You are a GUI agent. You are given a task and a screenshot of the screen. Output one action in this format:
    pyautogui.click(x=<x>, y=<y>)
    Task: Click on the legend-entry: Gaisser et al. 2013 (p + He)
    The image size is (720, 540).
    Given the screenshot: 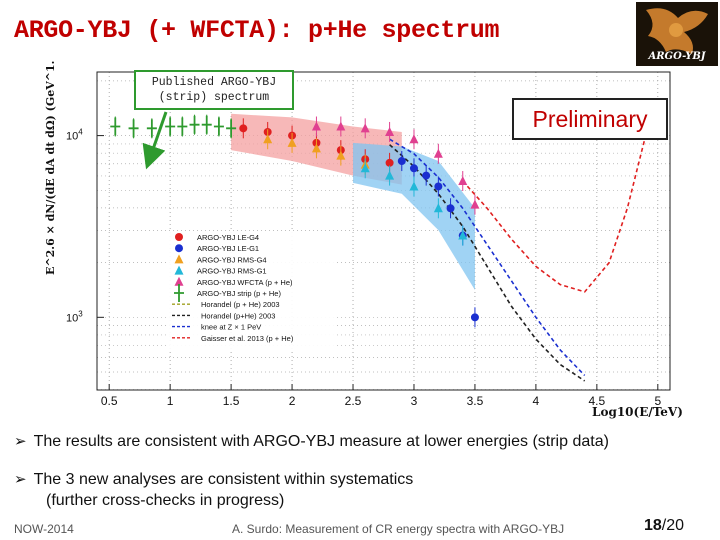 What is the action you would take?
    pyautogui.click(x=247, y=338)
    